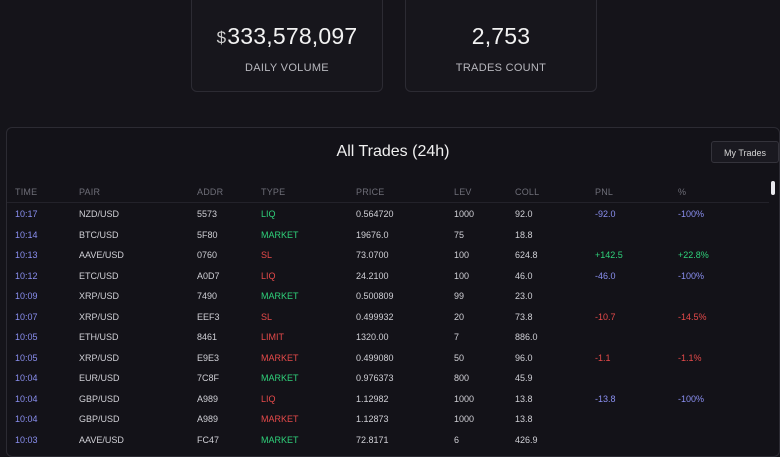  What do you see at coordinates (292, 36) in the screenshot?
I see `daily-volume-number: 333,578,097` at bounding box center [292, 36].